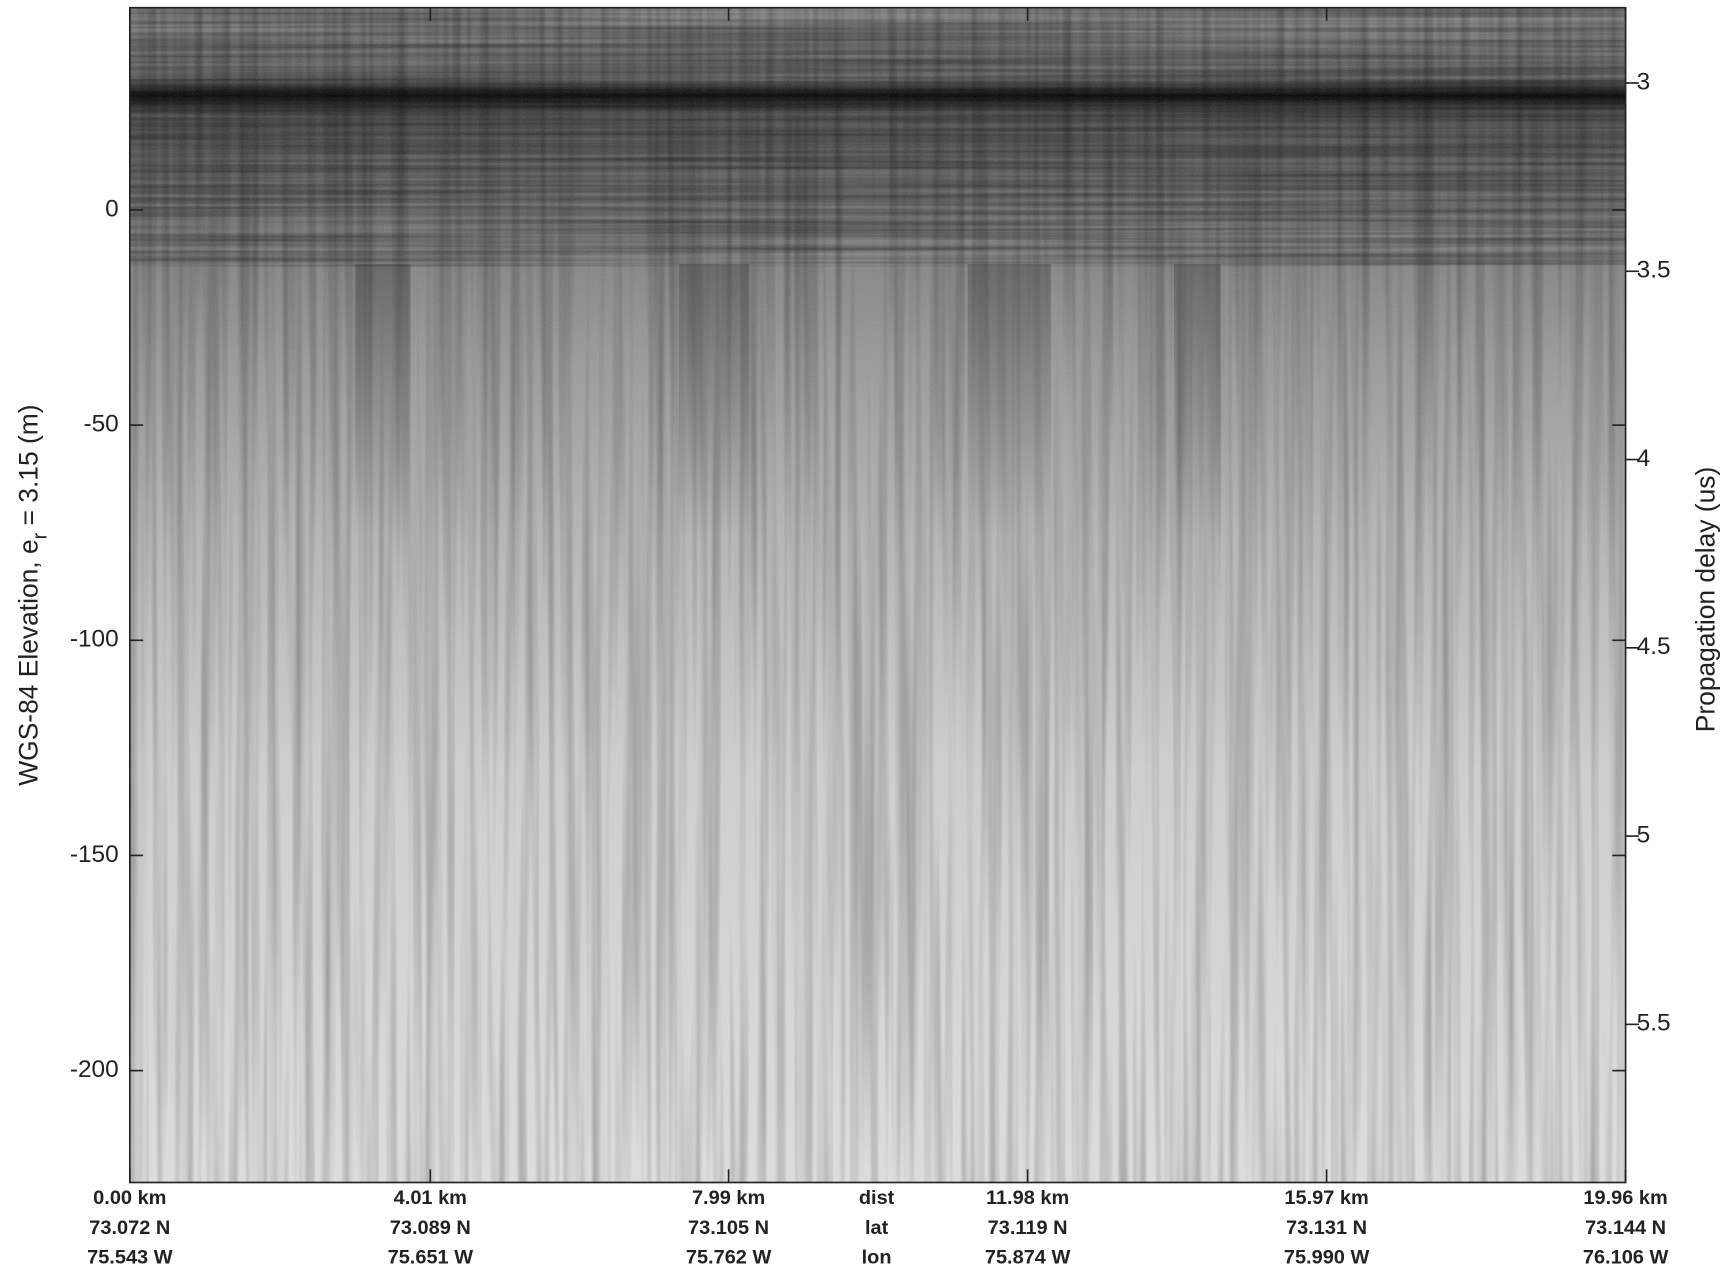 This screenshot has height=1276, width=1731. I want to click on lat-label: 73.089 N, so click(430, 1228).